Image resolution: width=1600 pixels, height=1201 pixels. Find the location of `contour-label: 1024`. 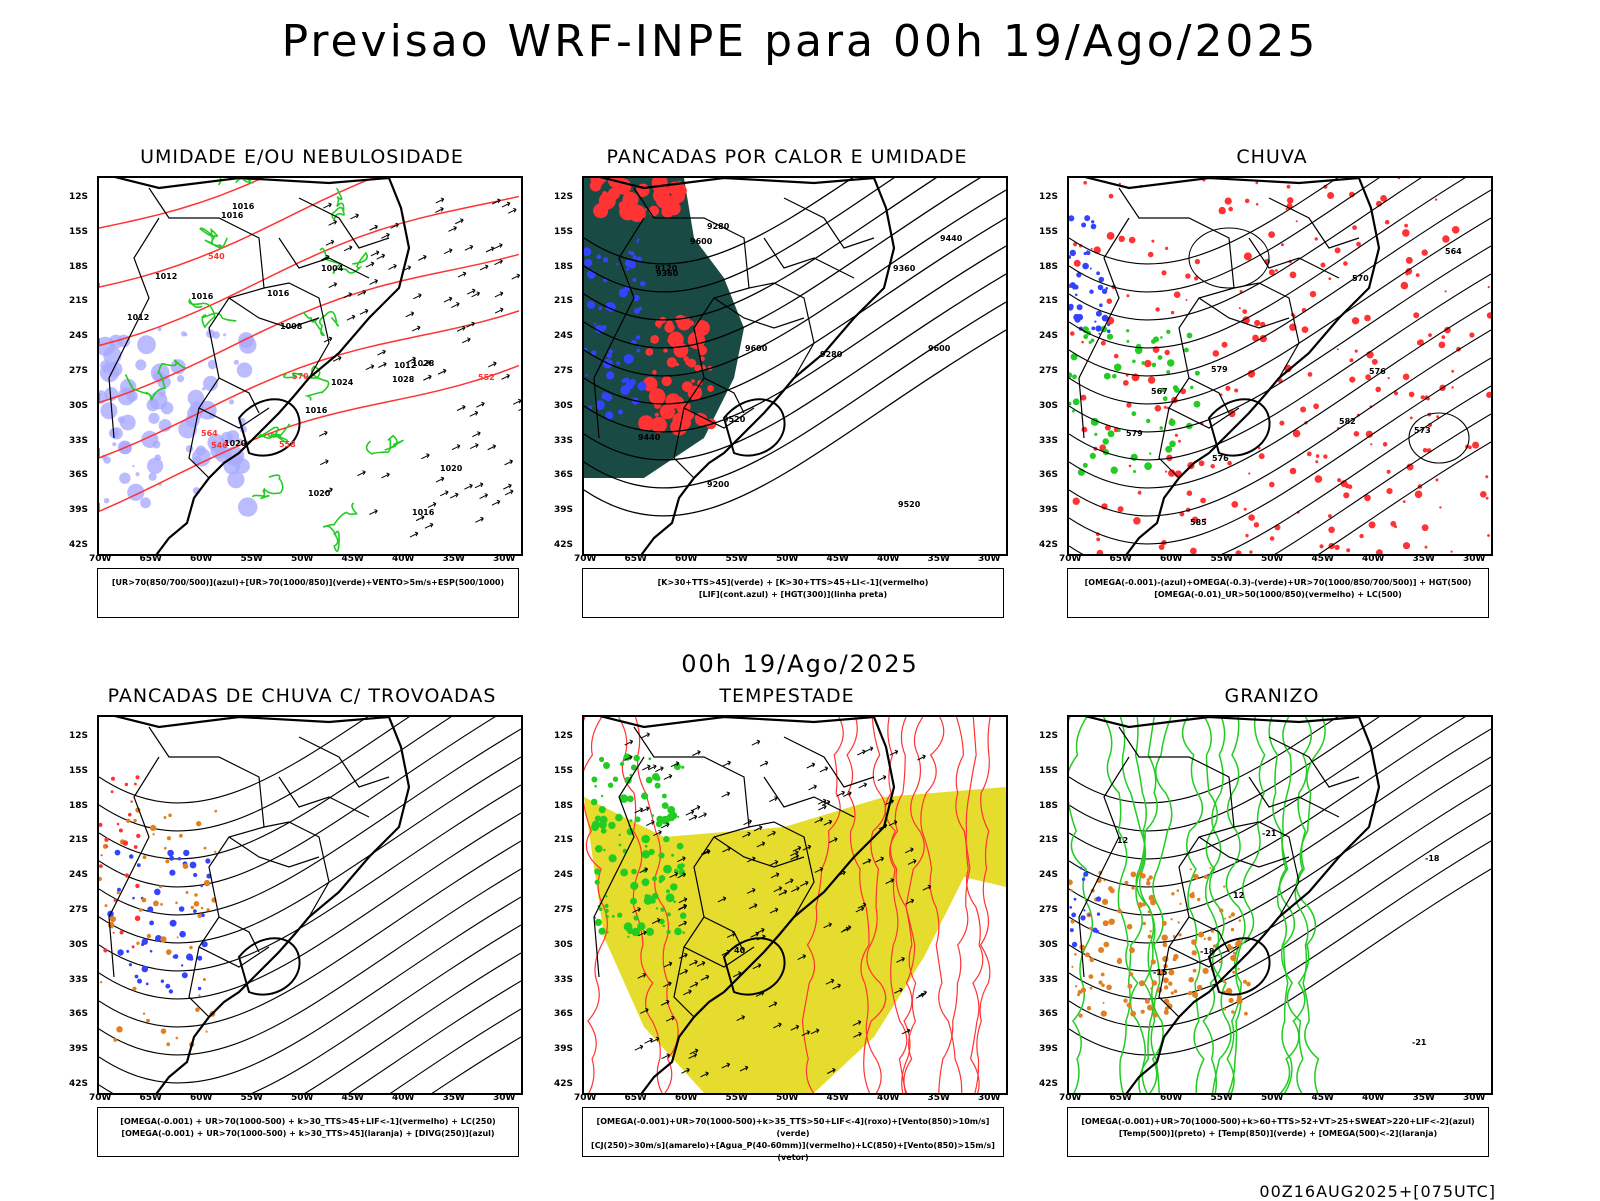

contour-label: 1024 is located at coordinates (342, 382).